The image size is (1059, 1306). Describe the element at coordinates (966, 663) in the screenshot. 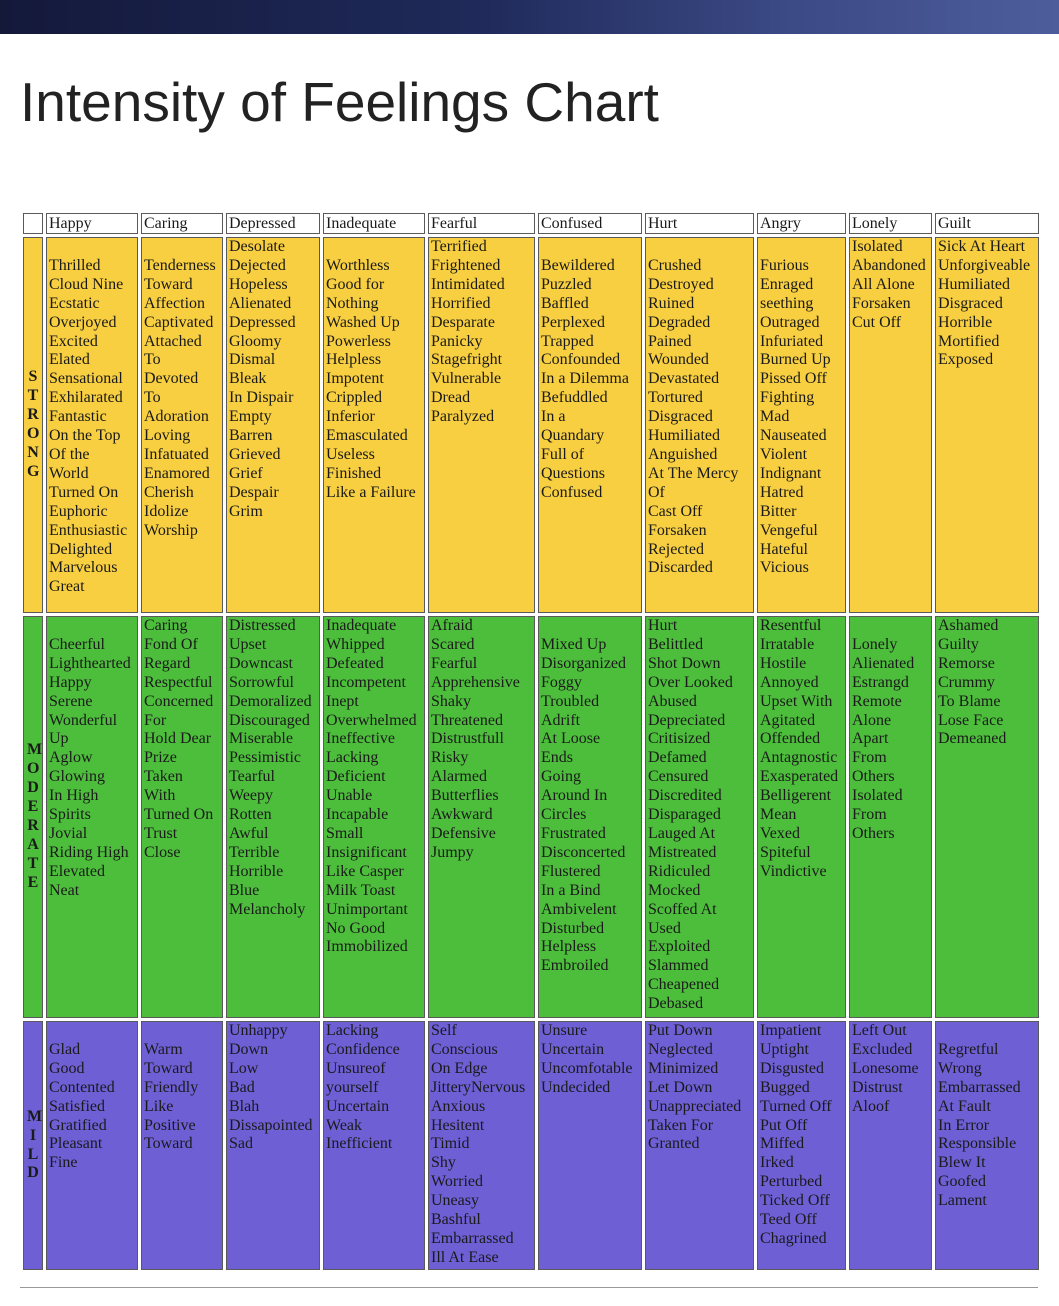

I see `feeling-word: Remorse` at that location.